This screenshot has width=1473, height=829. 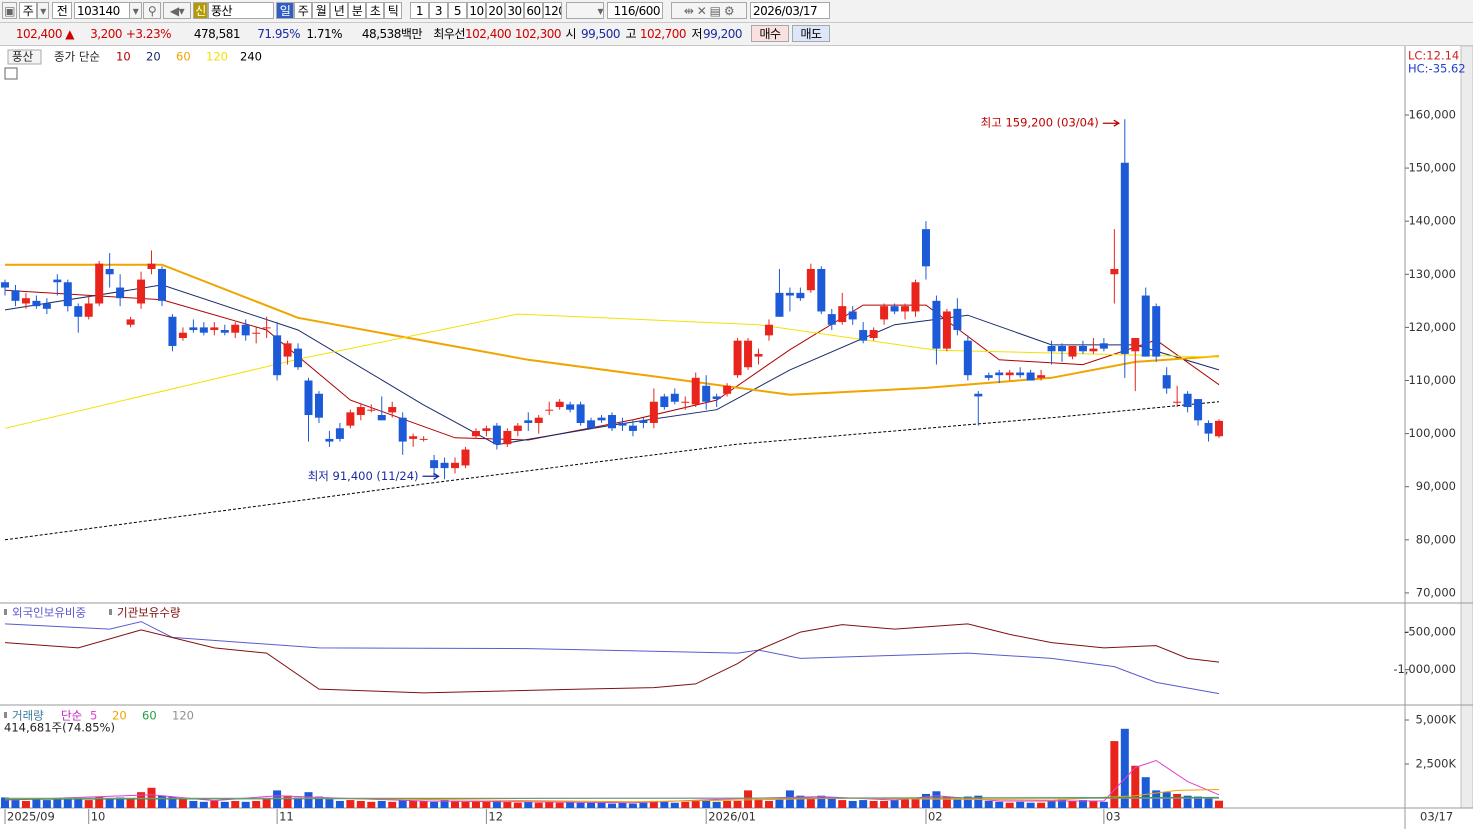 What do you see at coordinates (324, 34) in the screenshot?
I see `turnover: 1.71%` at bounding box center [324, 34].